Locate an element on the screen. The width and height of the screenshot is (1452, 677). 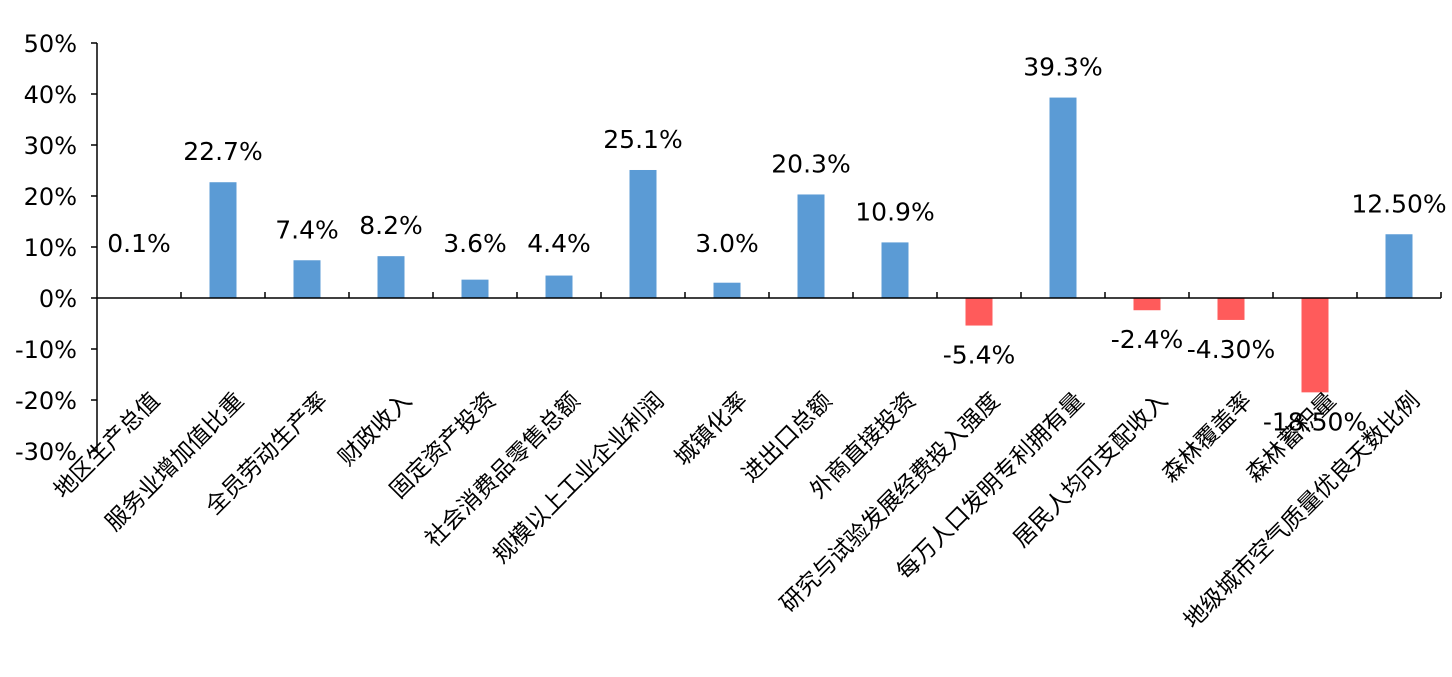
x-axis is located at coordinates (769, 295).